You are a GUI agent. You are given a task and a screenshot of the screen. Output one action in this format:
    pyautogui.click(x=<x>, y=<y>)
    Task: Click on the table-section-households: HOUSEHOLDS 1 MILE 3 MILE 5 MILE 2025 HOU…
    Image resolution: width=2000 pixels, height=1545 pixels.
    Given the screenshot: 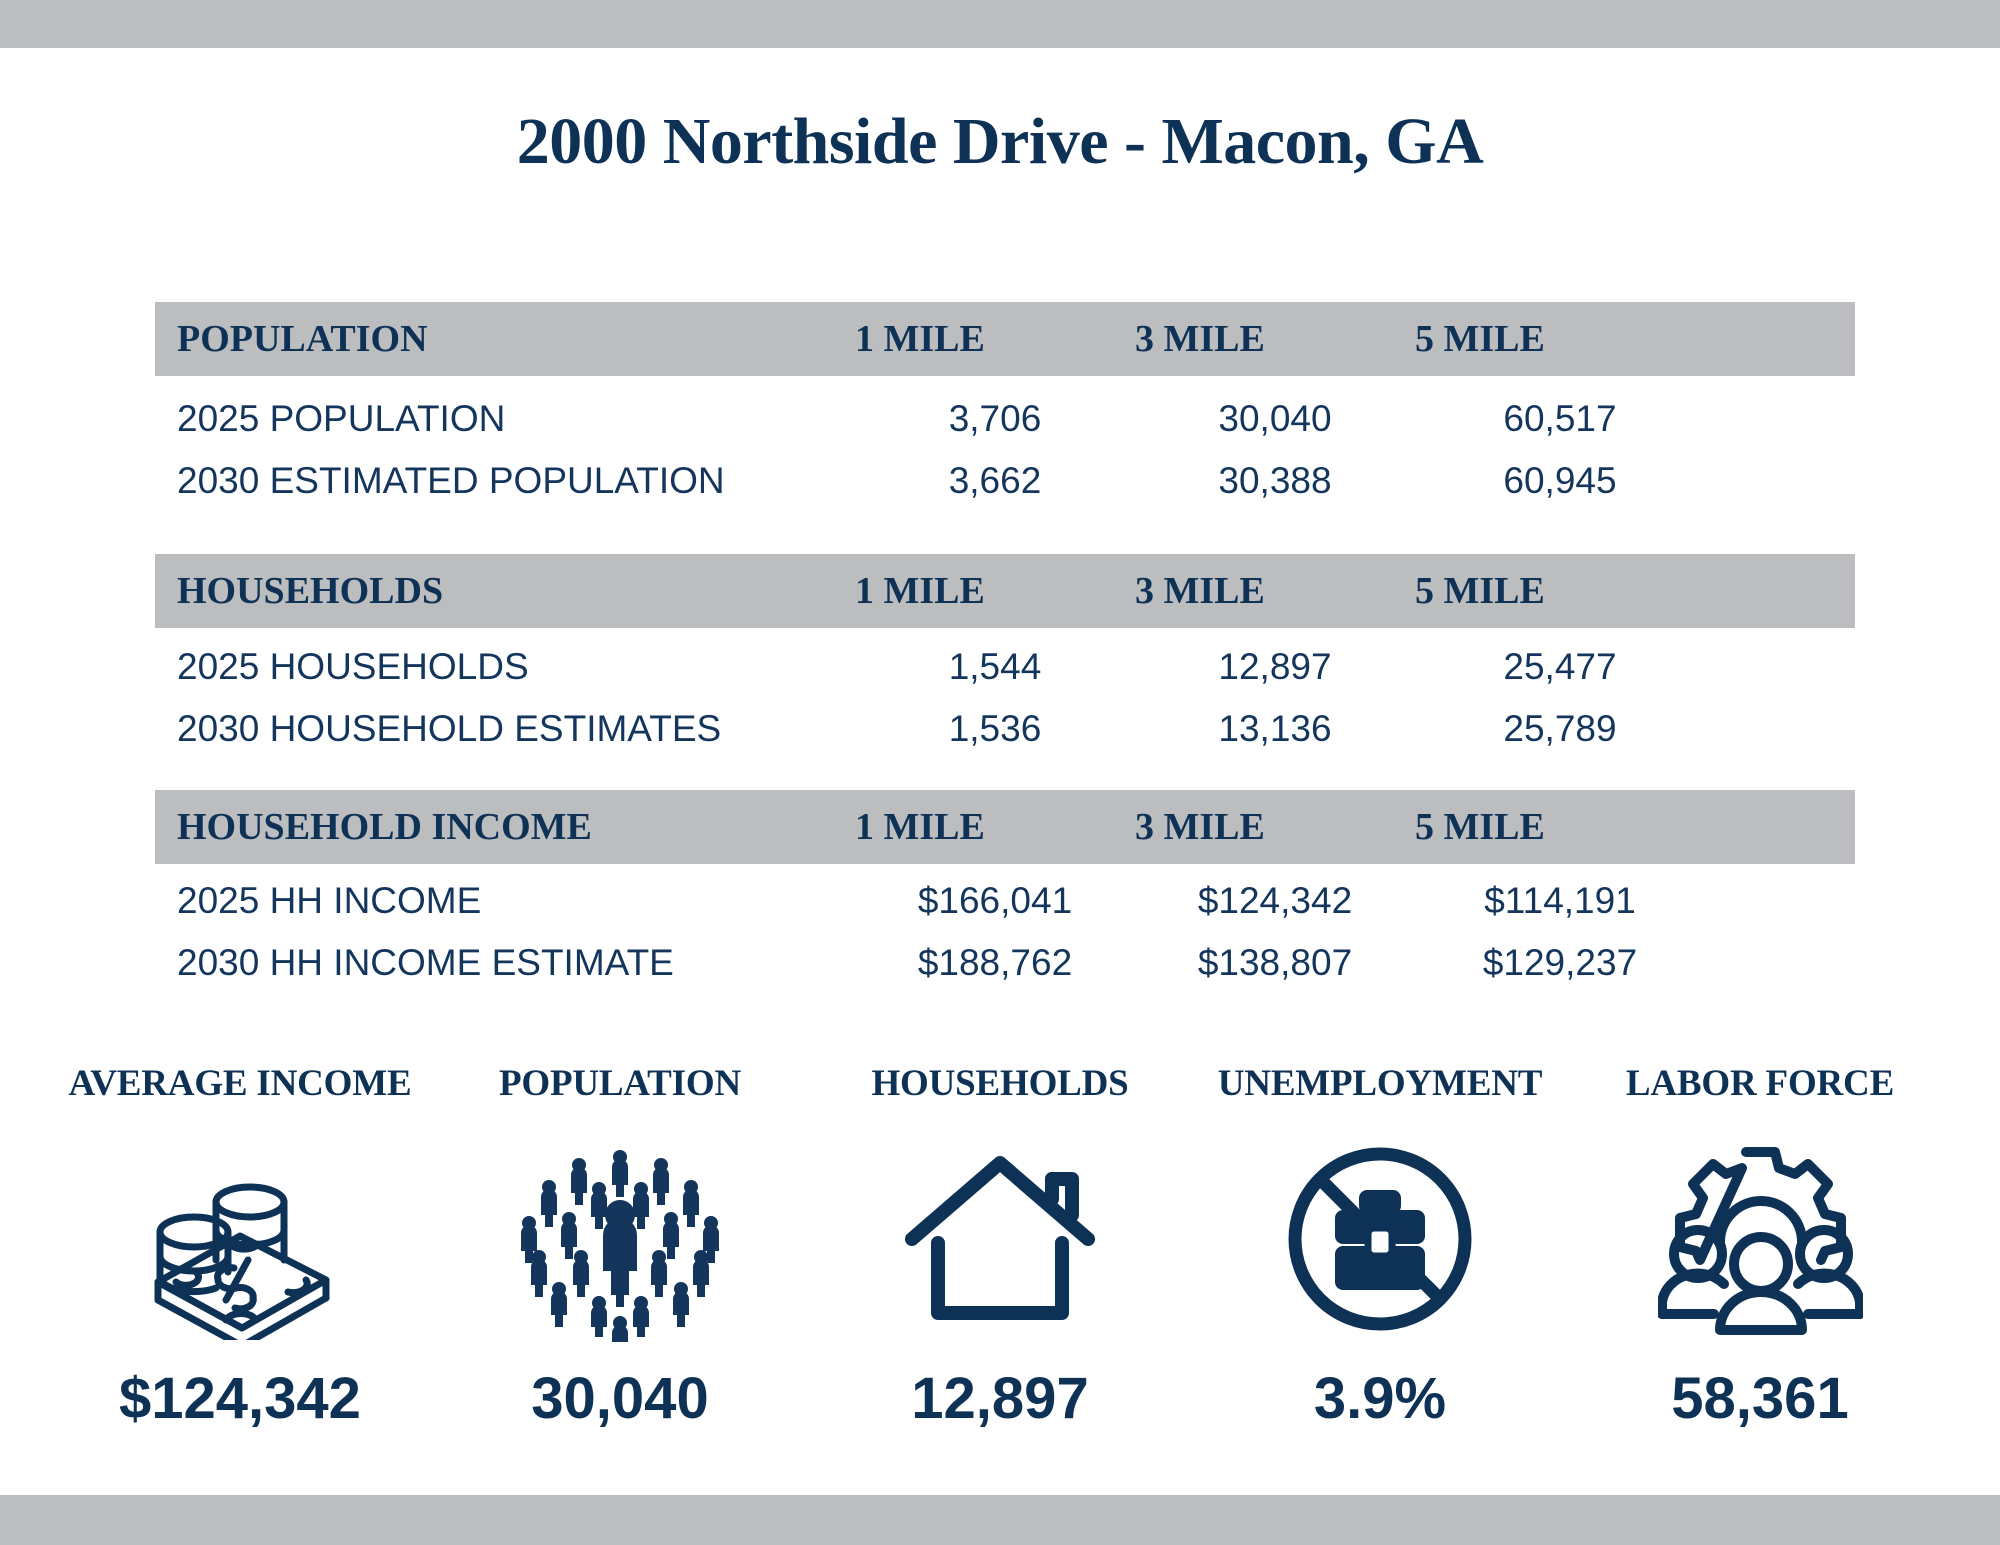 What is the action you would take?
    pyautogui.click(x=1005, y=657)
    